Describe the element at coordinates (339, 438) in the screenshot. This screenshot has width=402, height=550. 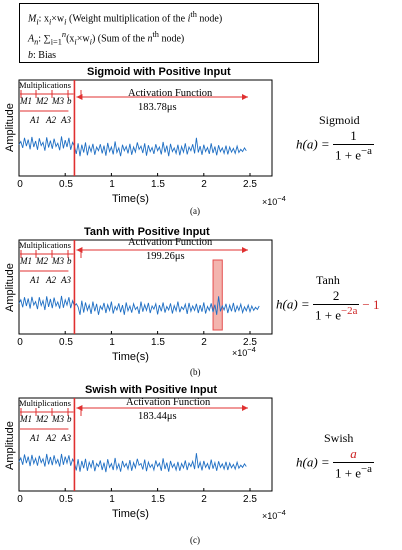
I see `formula-name: Swish` at that location.